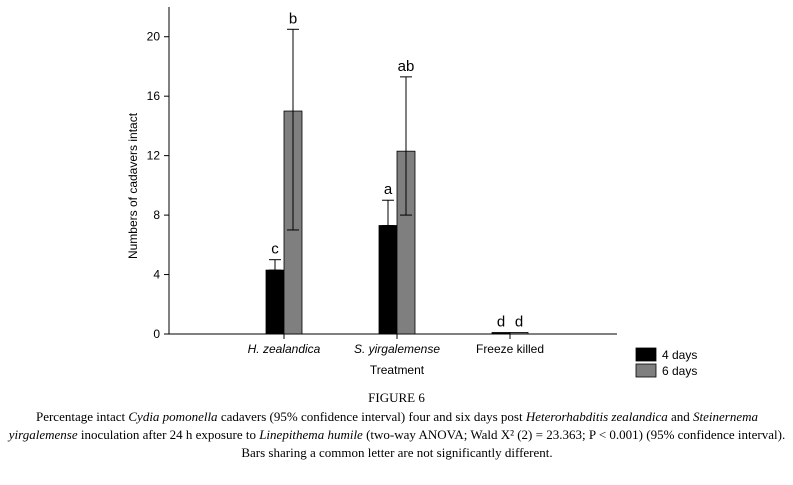 Image resolution: width=793 pixels, height=485 pixels. I want to click on figure-label: FIGURE 6, so click(396, 397).